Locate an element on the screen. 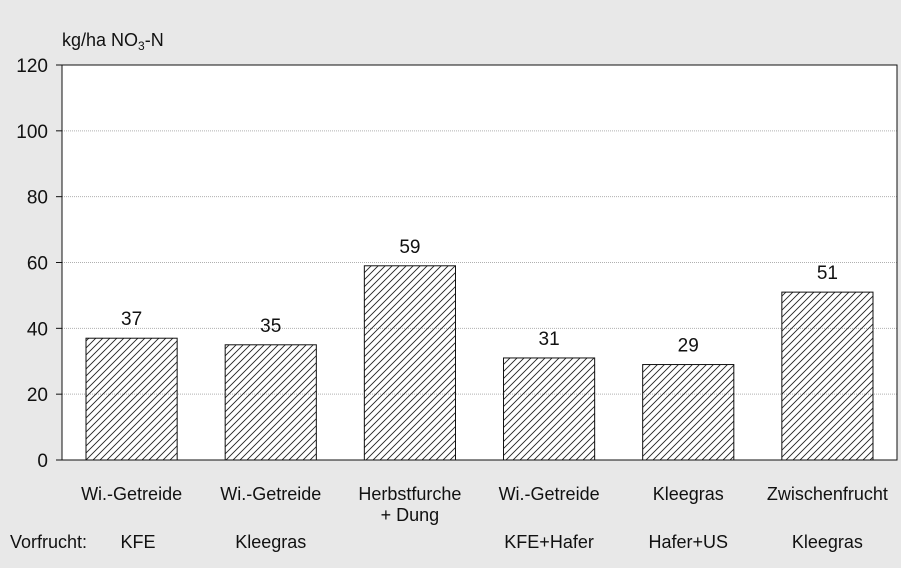 Image resolution: width=901 pixels, height=568 pixels. category-label: Herbstfurche is located at coordinates (409, 494).